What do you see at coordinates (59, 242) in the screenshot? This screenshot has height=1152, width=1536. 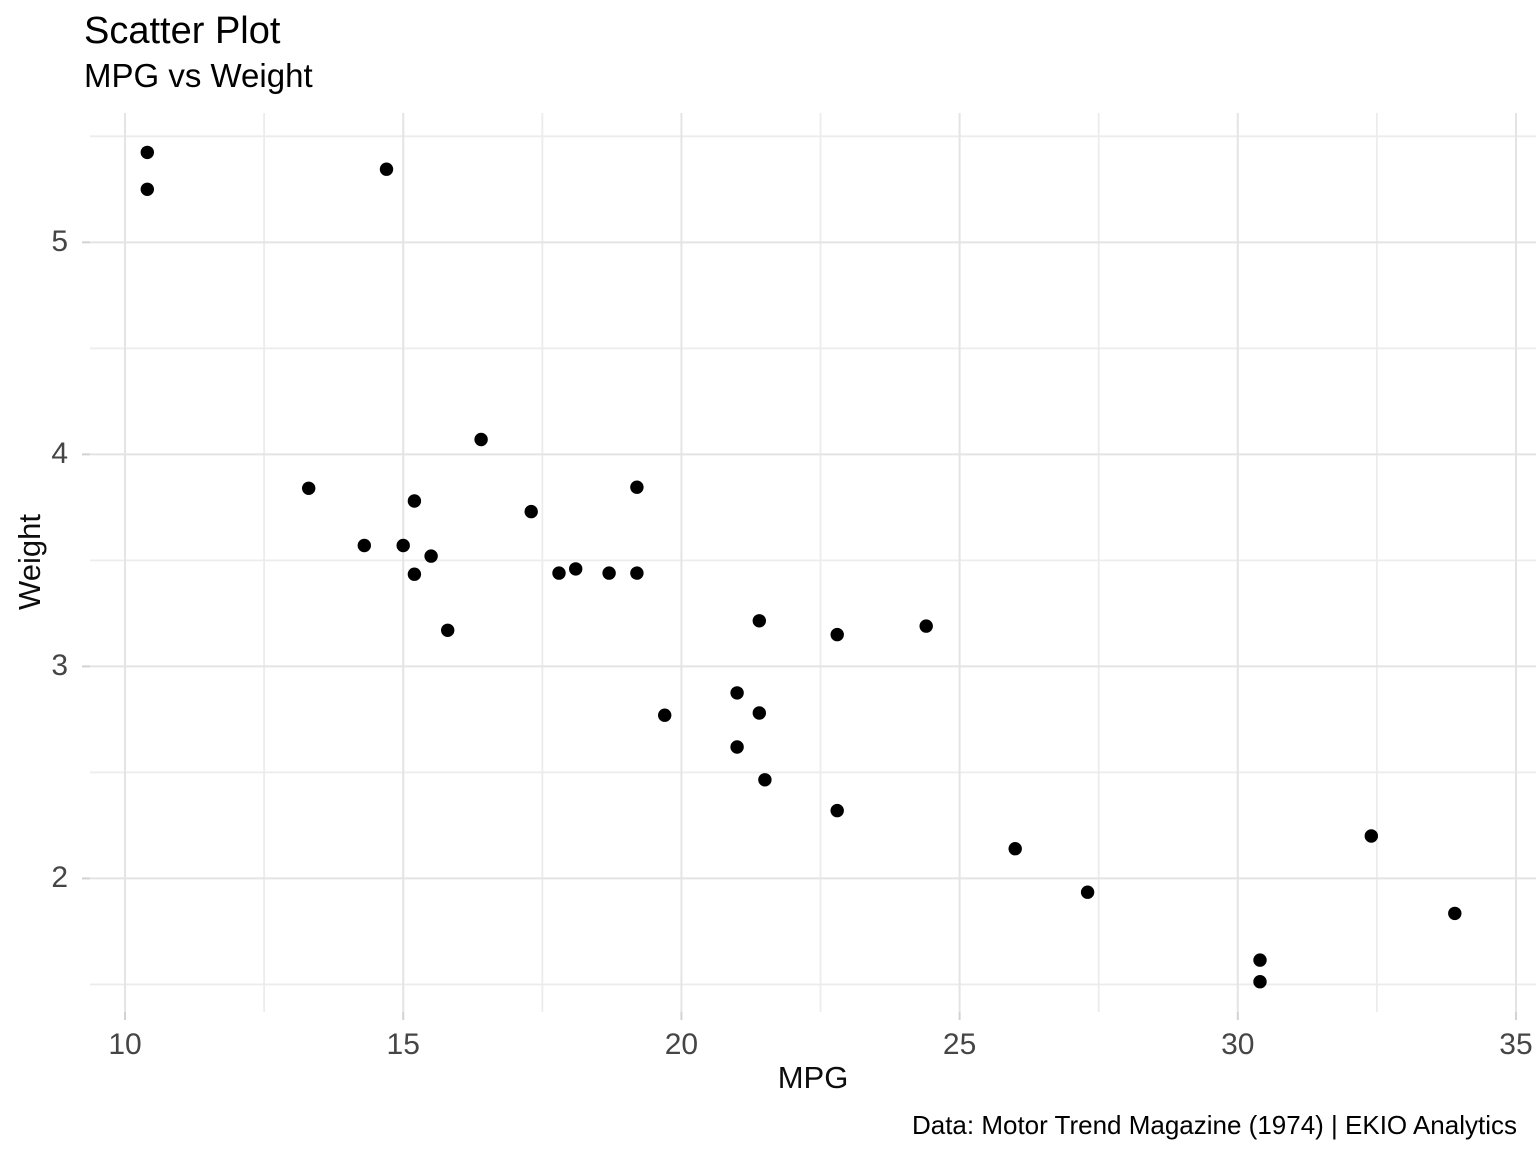 I see `y-axis-tick-label: 5` at bounding box center [59, 242].